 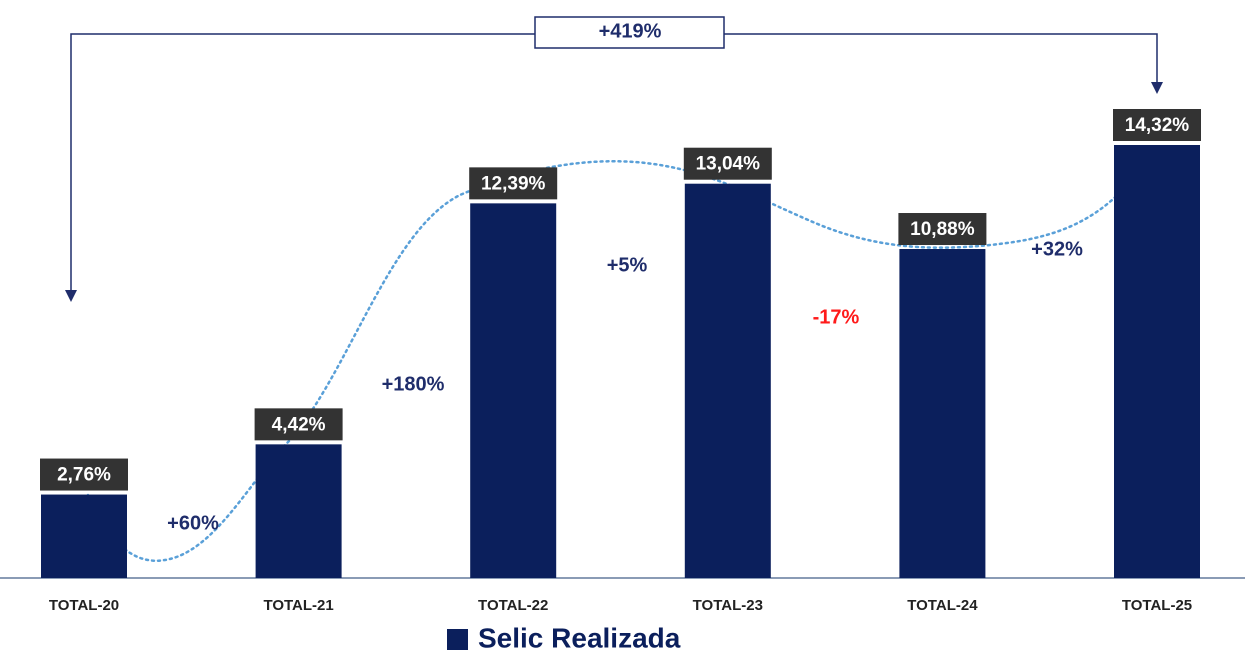 I want to click on x-tick-label: TOTAL-22, so click(x=513, y=605).